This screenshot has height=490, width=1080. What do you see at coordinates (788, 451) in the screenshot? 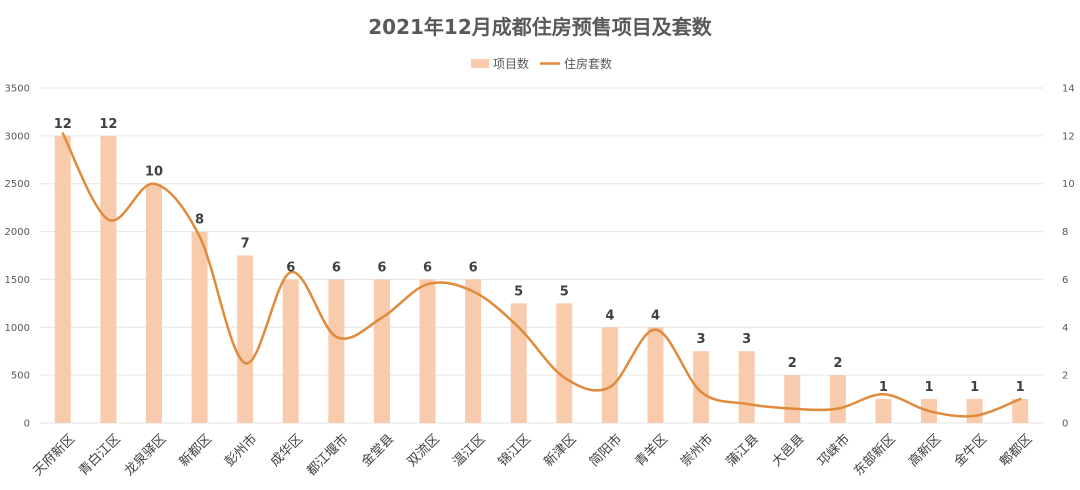
I see `x-tick-label: 大邑县` at bounding box center [788, 451].